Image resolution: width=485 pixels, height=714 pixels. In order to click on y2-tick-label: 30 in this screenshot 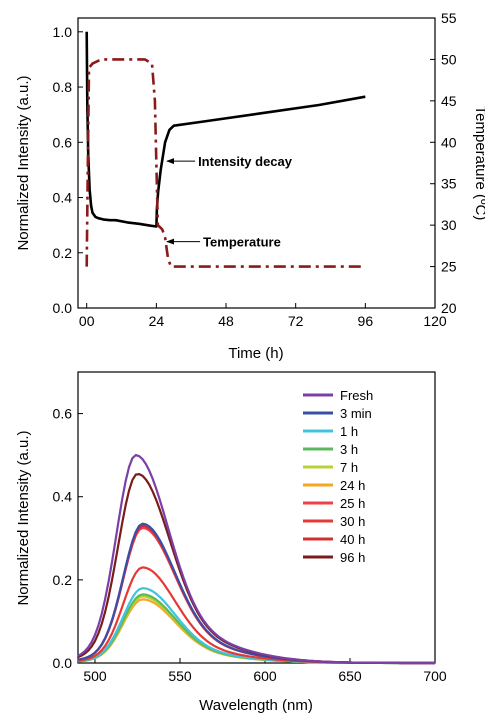, I will do `click(449, 225)`.